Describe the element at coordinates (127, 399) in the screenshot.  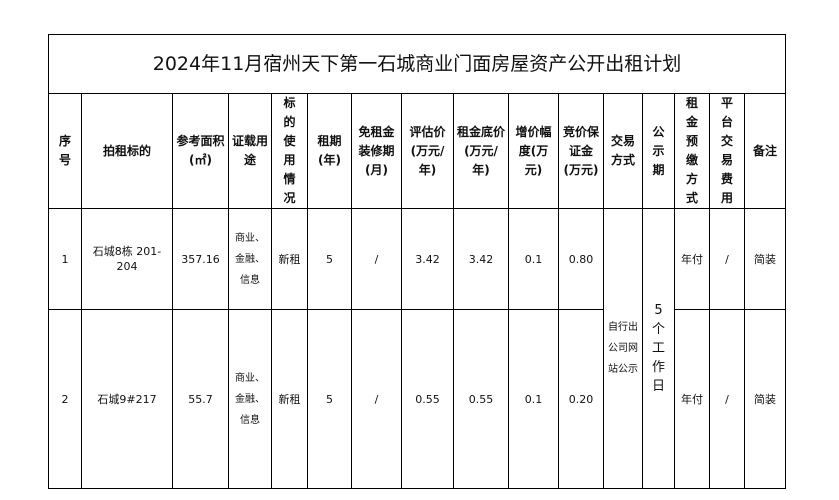
I see `row-target: 石城9#217` at that location.